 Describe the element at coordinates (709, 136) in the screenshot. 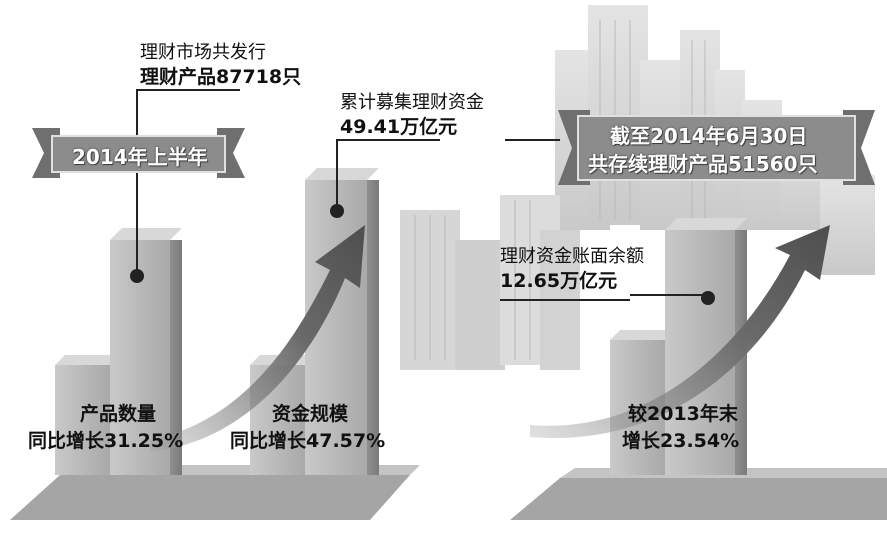

I see `date-ribbon-line1: 截至2014年6月30日` at that location.